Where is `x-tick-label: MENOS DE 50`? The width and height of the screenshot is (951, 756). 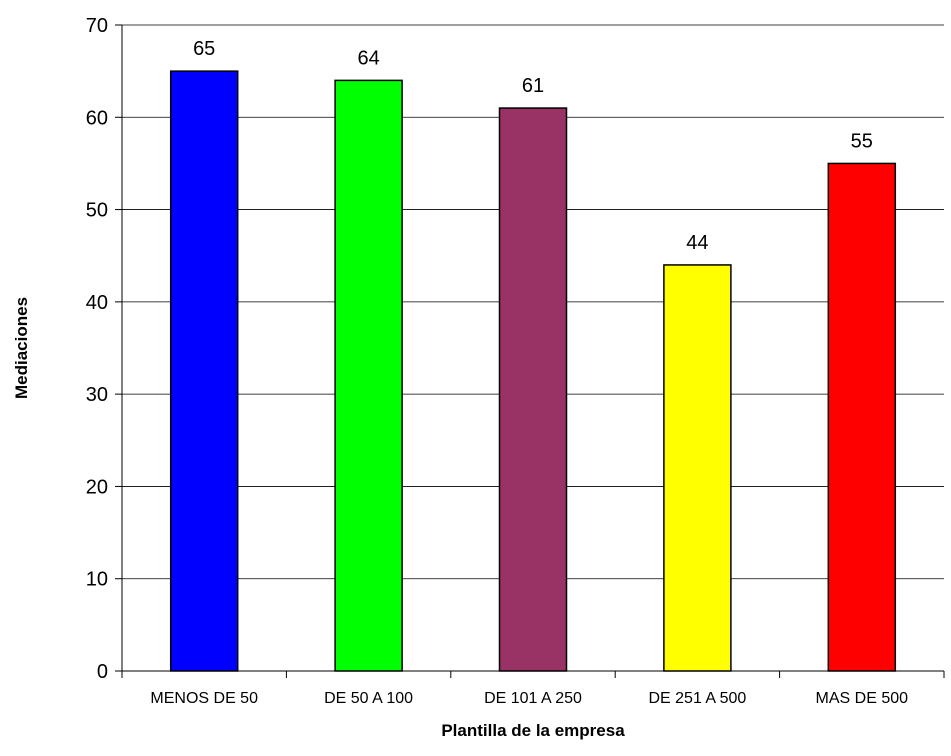 x-tick-label: MENOS DE 50 is located at coordinates (204, 698).